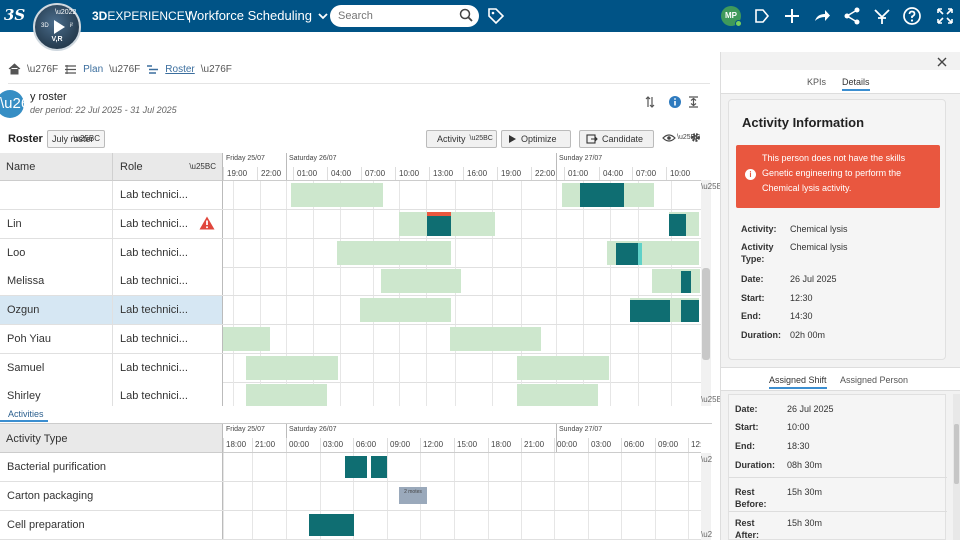 The width and height of the screenshot is (960, 540). I want to click on search-box, so click(404, 16).